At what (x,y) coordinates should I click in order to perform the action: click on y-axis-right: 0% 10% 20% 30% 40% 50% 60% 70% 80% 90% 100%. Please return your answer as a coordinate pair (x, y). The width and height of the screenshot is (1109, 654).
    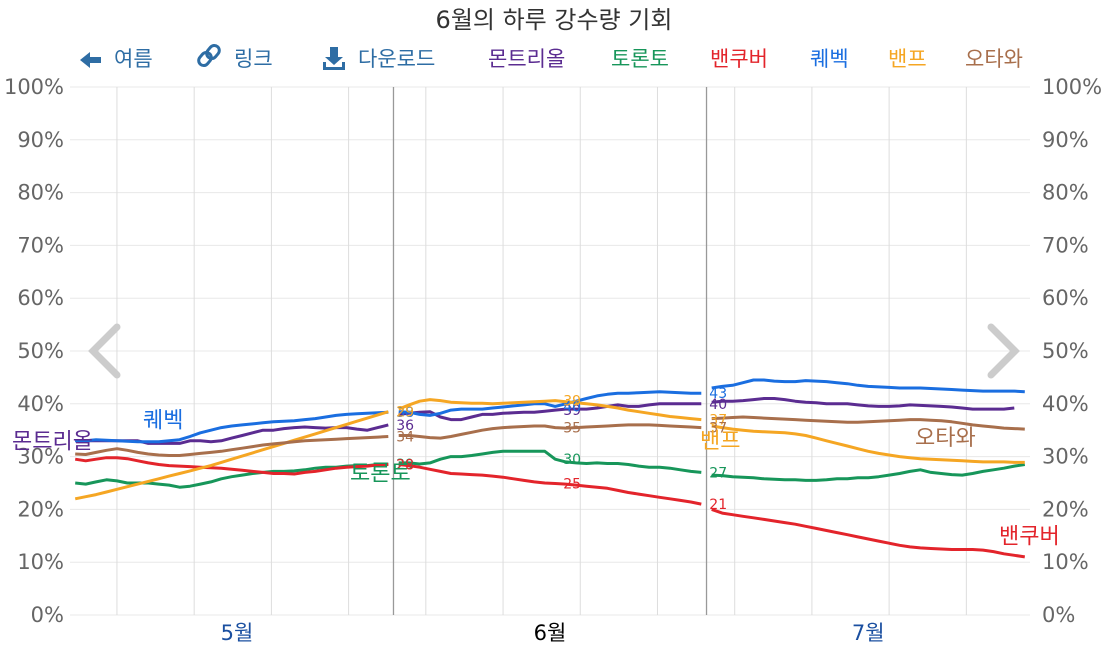
    Looking at the image, I should click on (1072, 351).